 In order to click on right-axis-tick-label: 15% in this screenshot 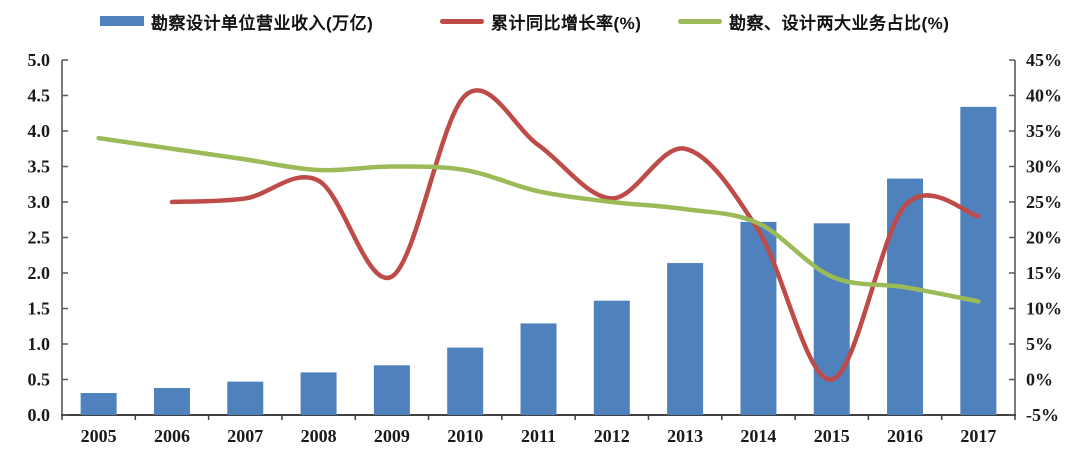, I will do `click(1044, 273)`.